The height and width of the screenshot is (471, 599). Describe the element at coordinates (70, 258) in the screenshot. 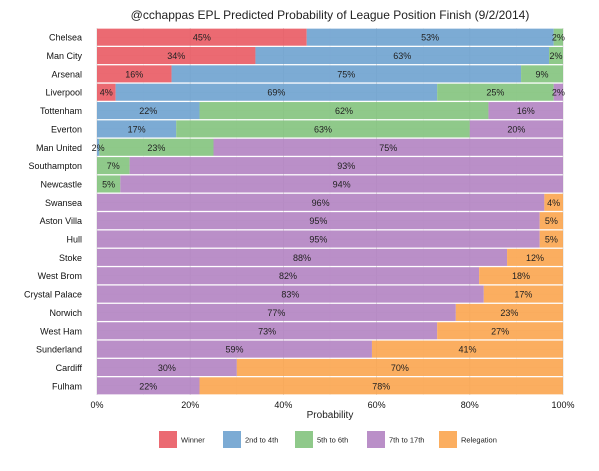

I see `y-tick-label: Stoke` at that location.